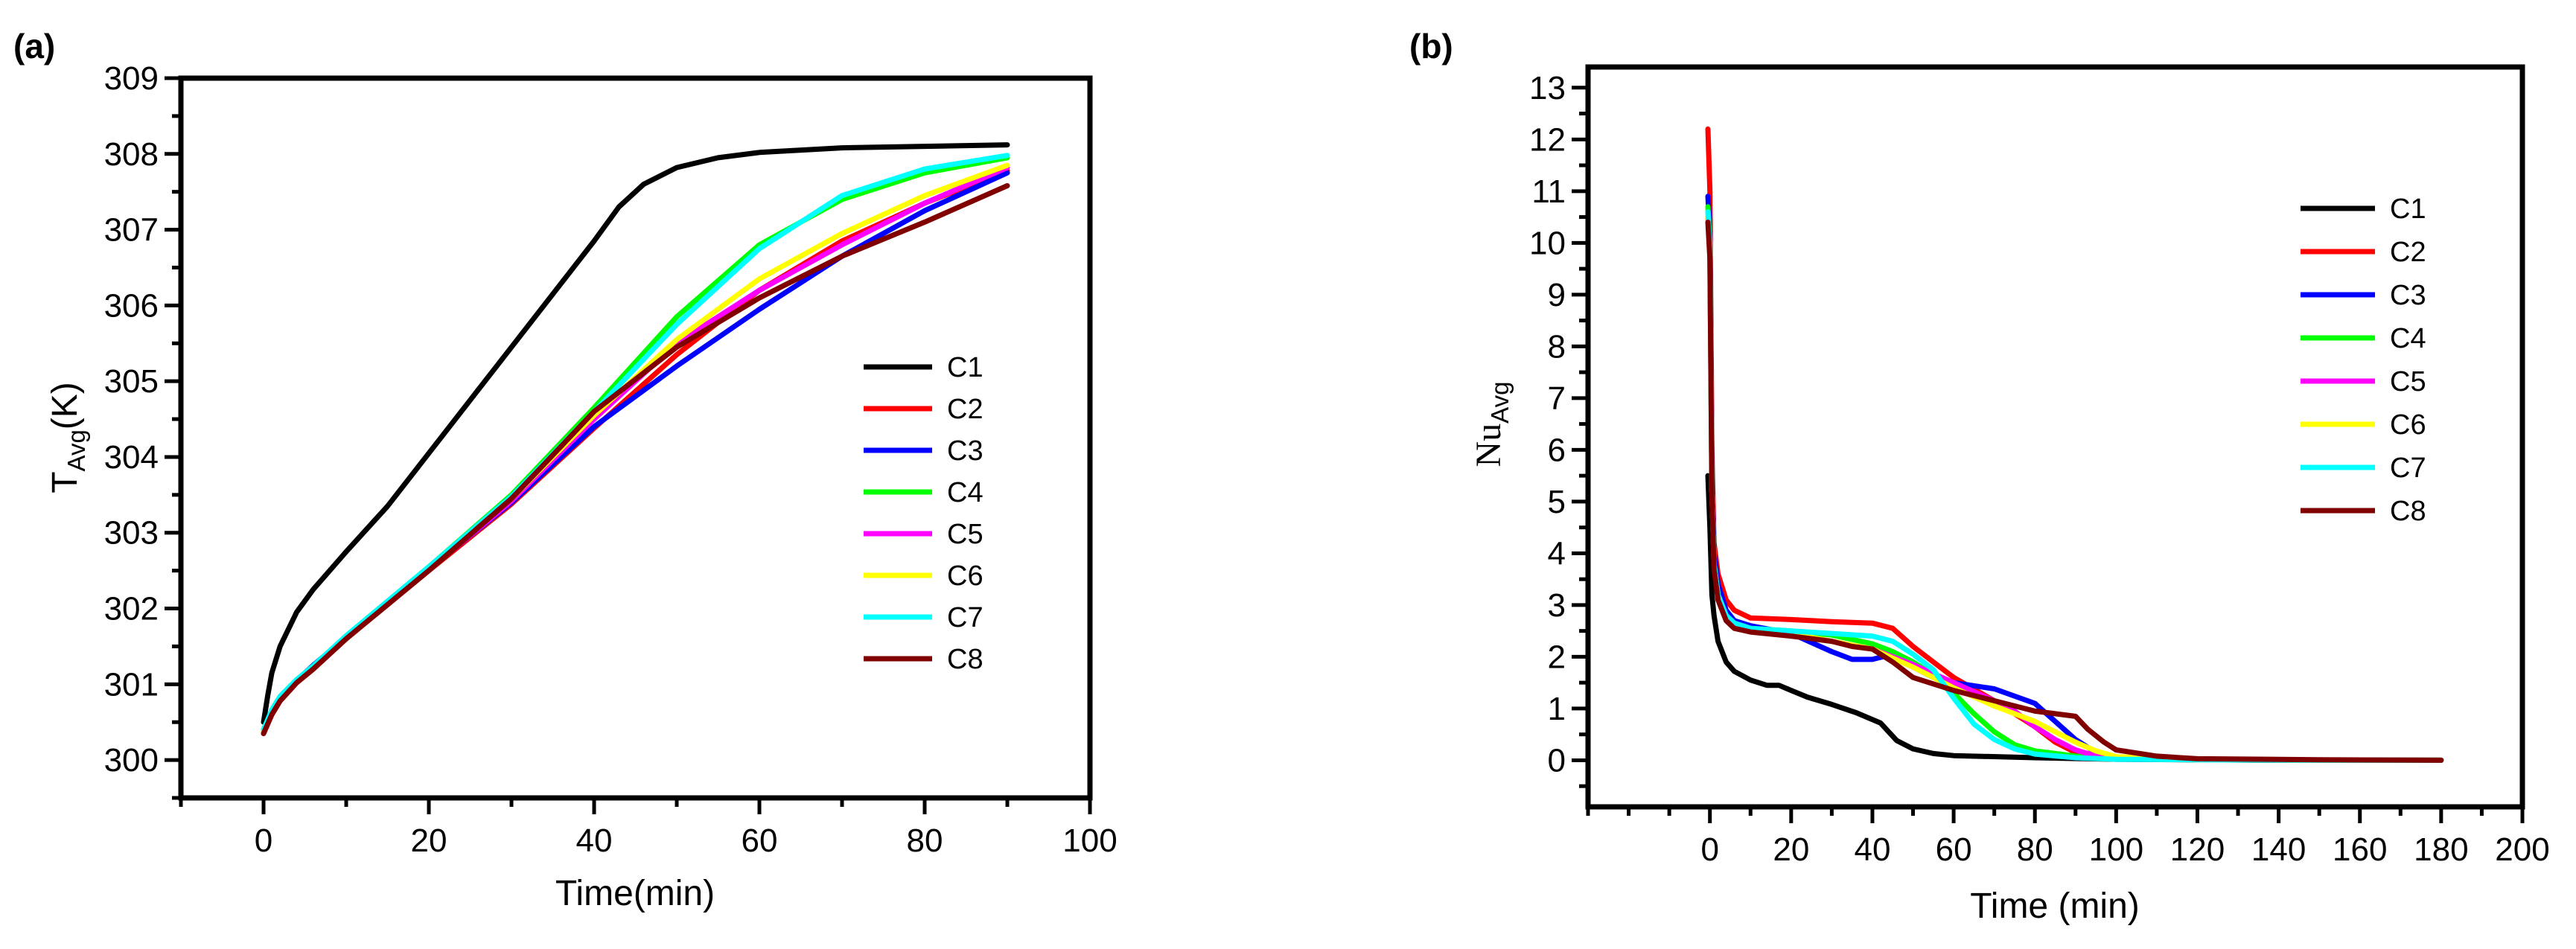 The image size is (2576, 949). Describe the element at coordinates (1954, 849) in the screenshot. I see `panel-b-x-tick-label: 60` at that location.